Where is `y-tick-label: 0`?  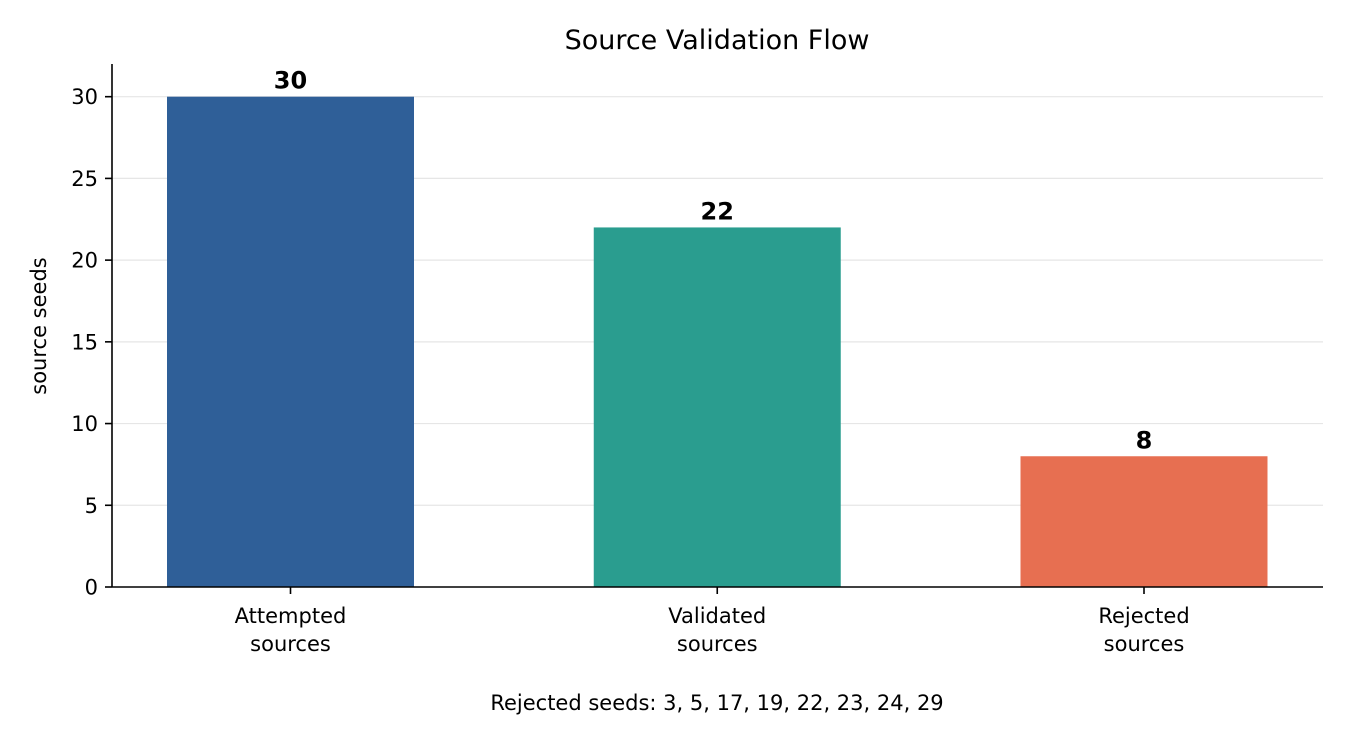 y-tick-label: 0 is located at coordinates (91, 588).